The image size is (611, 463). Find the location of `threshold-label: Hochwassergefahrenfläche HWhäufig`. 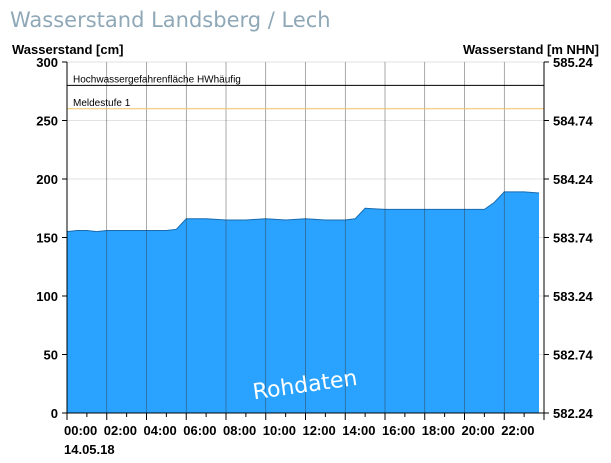

threshold-label: Hochwassergefahrenfläche HWhäufig is located at coordinates (157, 79).